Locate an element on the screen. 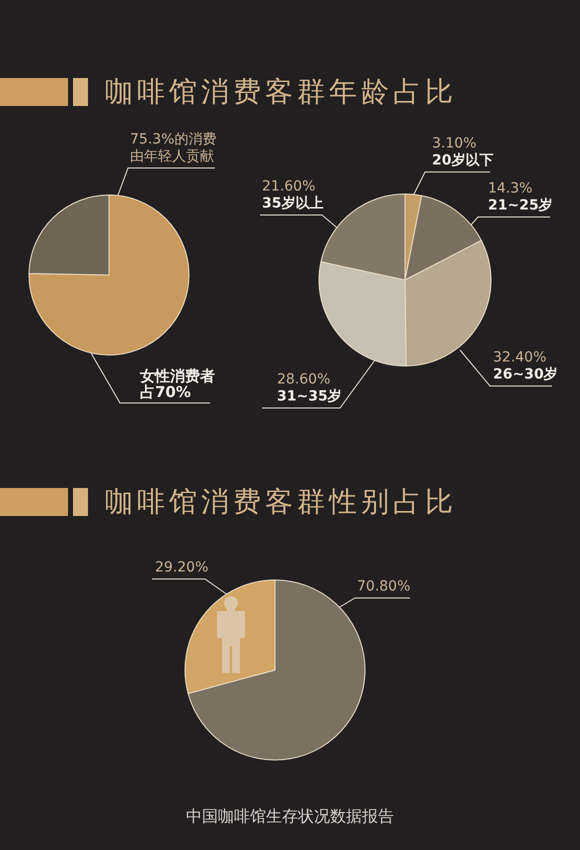  data-label: 14.3% is located at coordinates (510, 188).